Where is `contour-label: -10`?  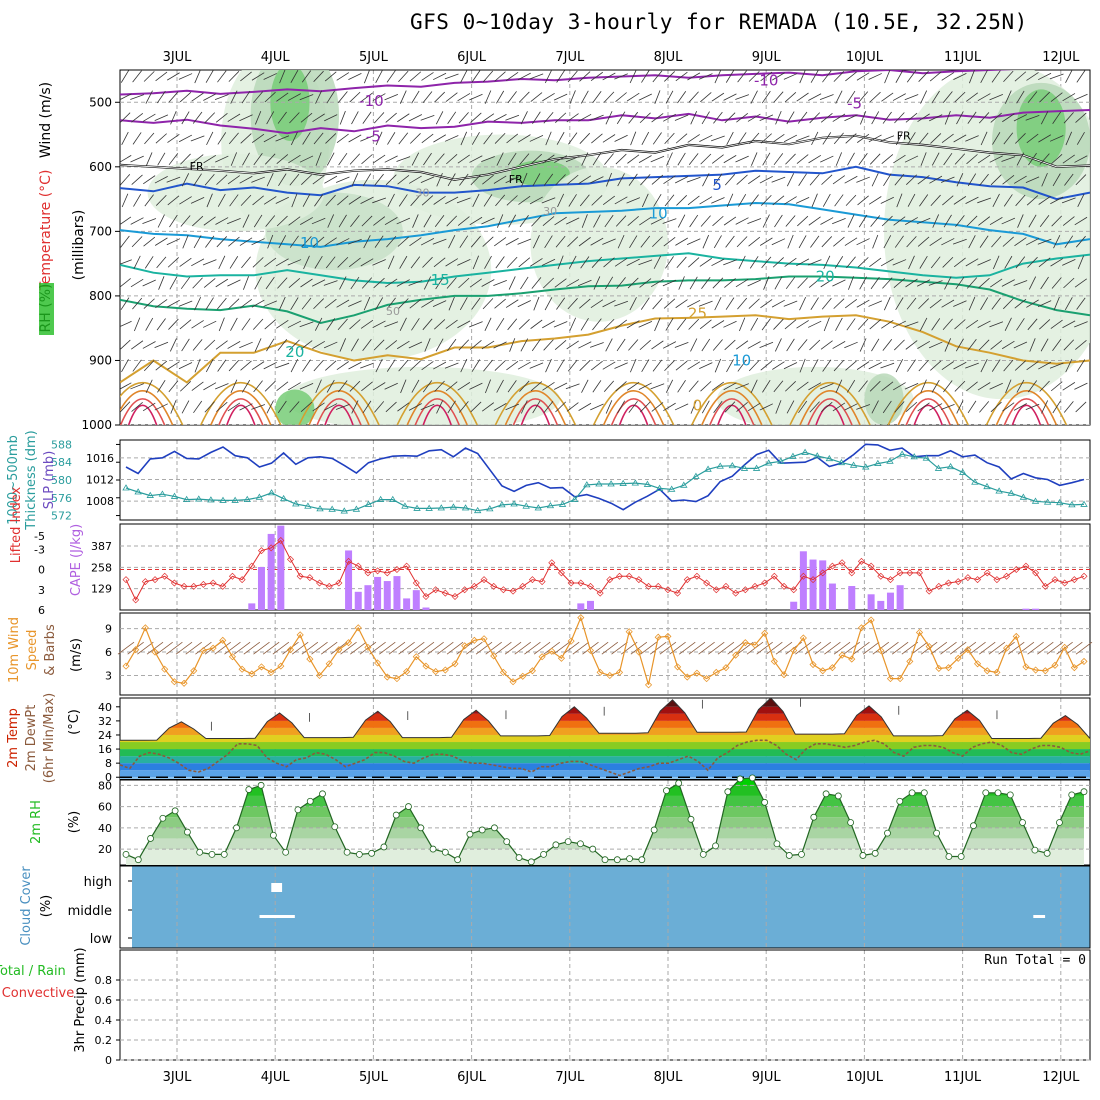 contour-label: -10 is located at coordinates (371, 101).